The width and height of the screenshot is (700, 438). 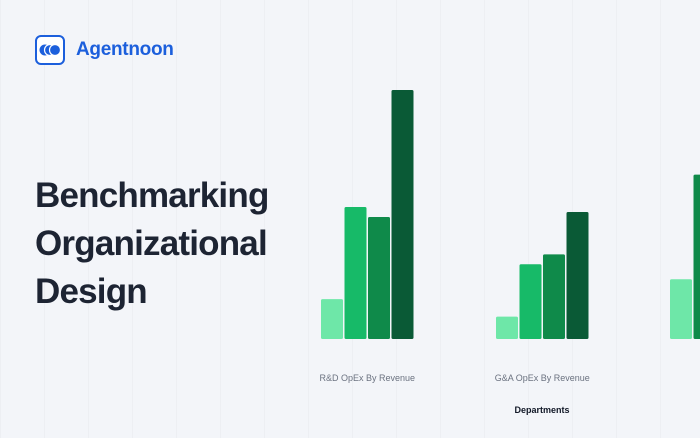 I want to click on page-title: Benchmarking Organizational Design, so click(x=152, y=244).